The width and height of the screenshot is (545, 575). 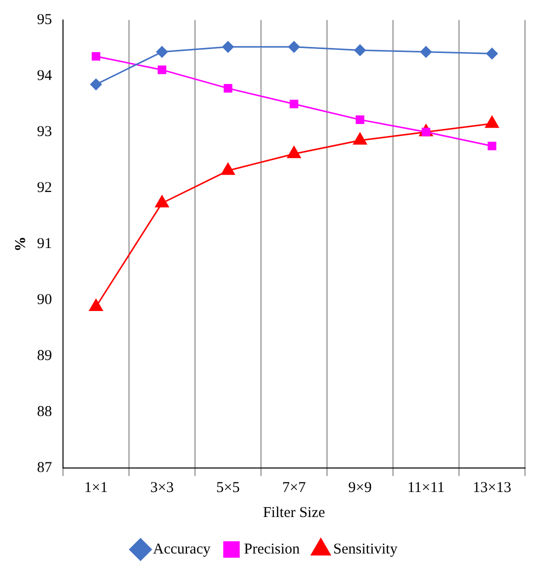 What do you see at coordinates (294, 488) in the screenshot?
I see `x-tick-label: 7×7` at bounding box center [294, 488].